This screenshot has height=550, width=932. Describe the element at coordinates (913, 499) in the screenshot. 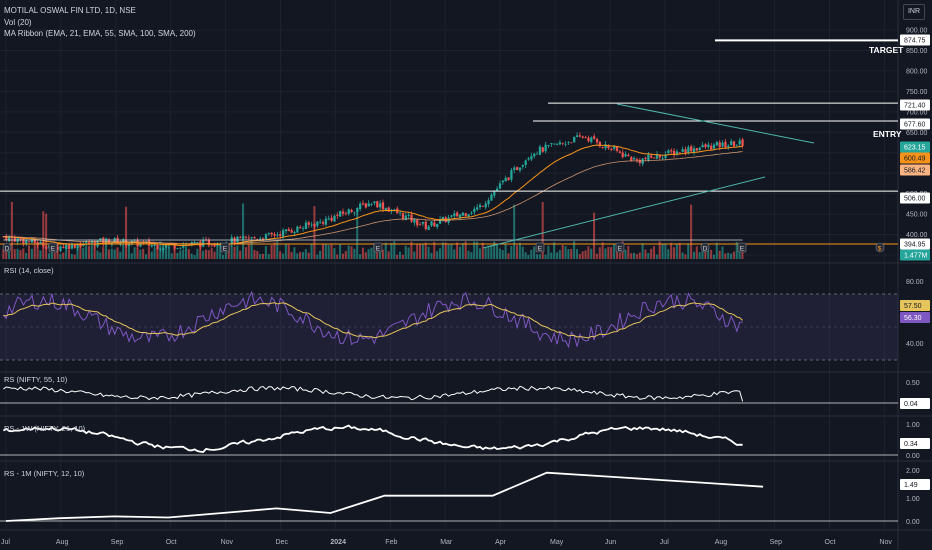

I see `rs1m-tick-1: 1.00` at that location.